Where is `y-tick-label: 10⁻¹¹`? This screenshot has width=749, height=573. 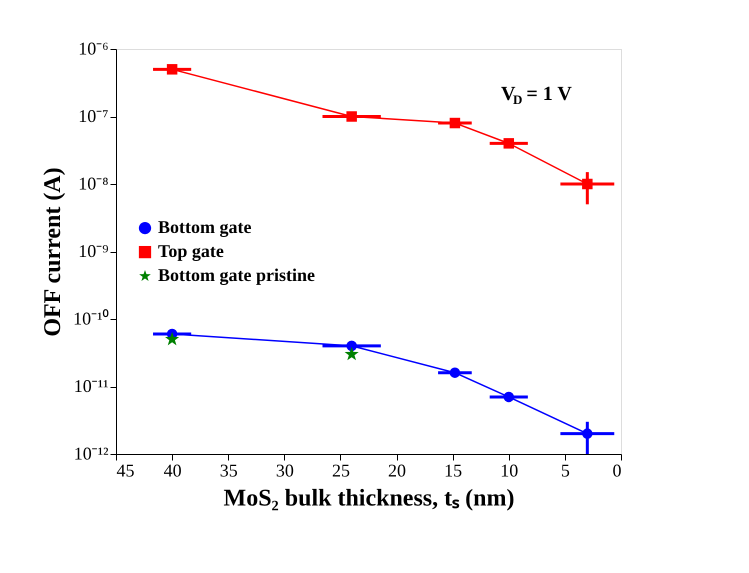 y-tick-label: 10⁻¹¹ is located at coordinates (91, 386).